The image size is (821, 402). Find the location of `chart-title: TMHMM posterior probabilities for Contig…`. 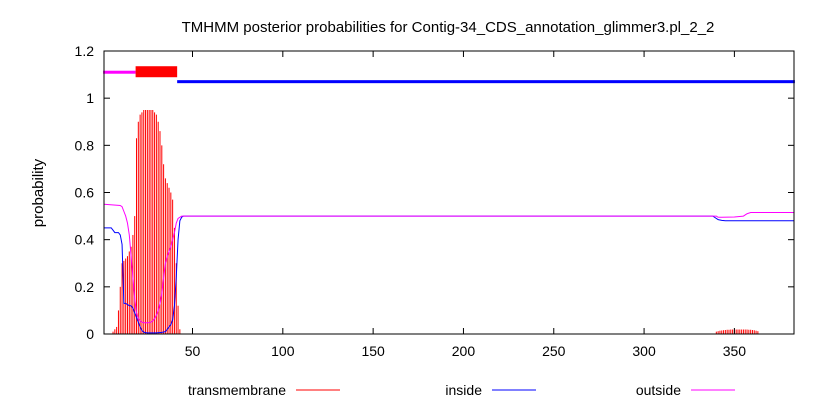

chart-title: TMHMM posterior probabilities for Contig… is located at coordinates (448, 27).